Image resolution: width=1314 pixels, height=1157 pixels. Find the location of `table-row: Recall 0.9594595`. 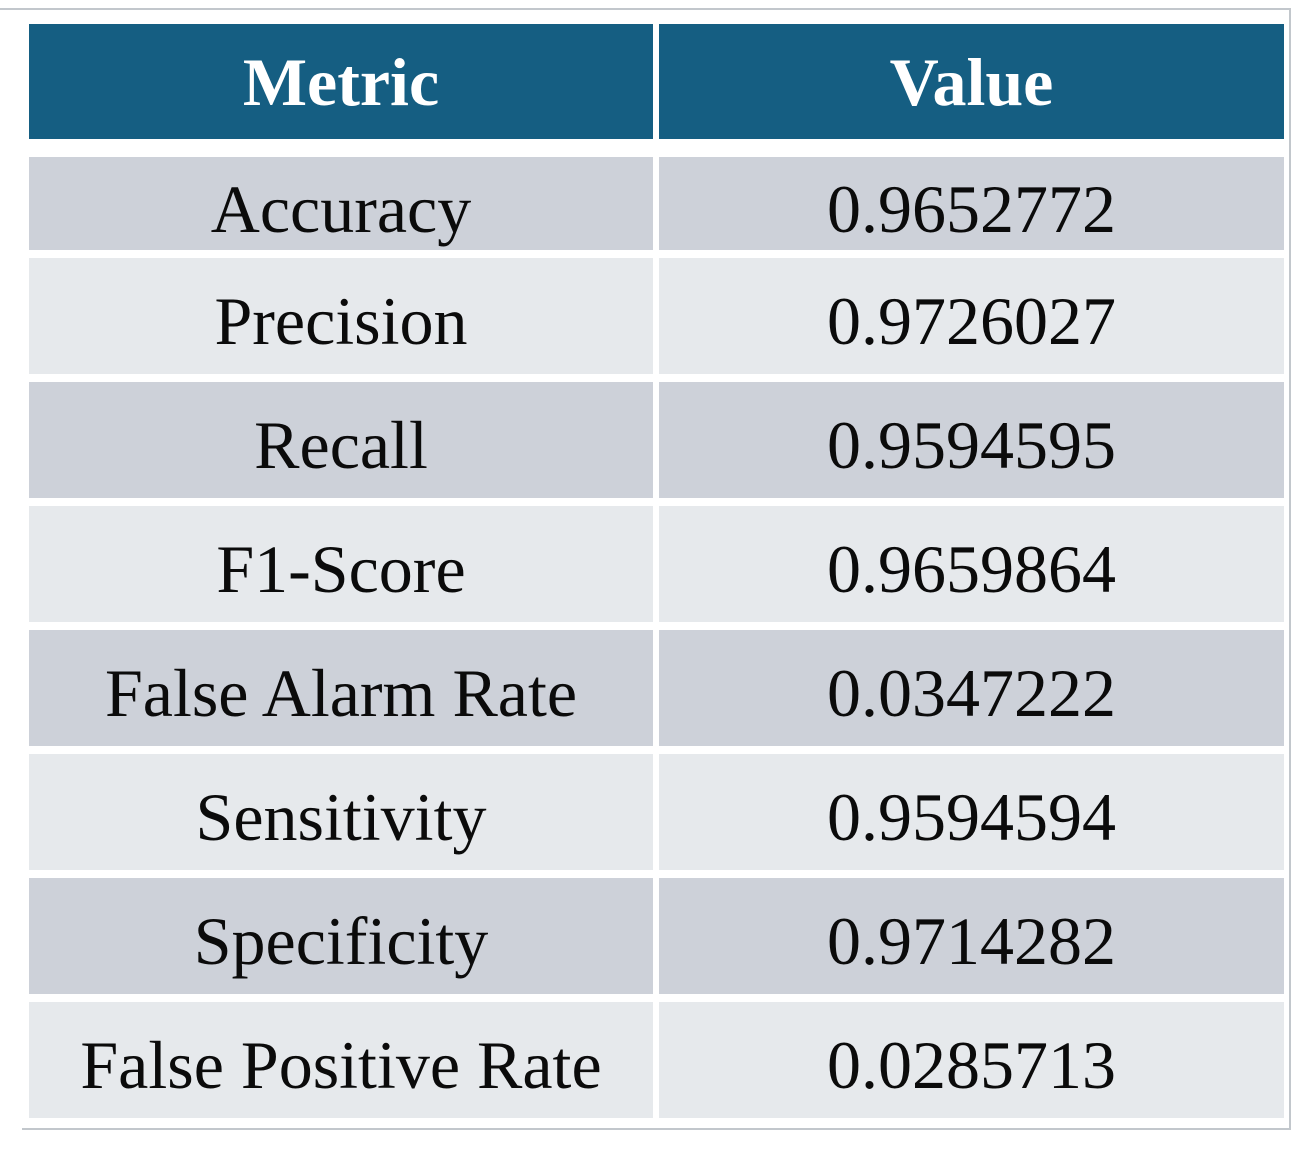

table-row: Recall 0.9594595 is located at coordinates (656, 440).